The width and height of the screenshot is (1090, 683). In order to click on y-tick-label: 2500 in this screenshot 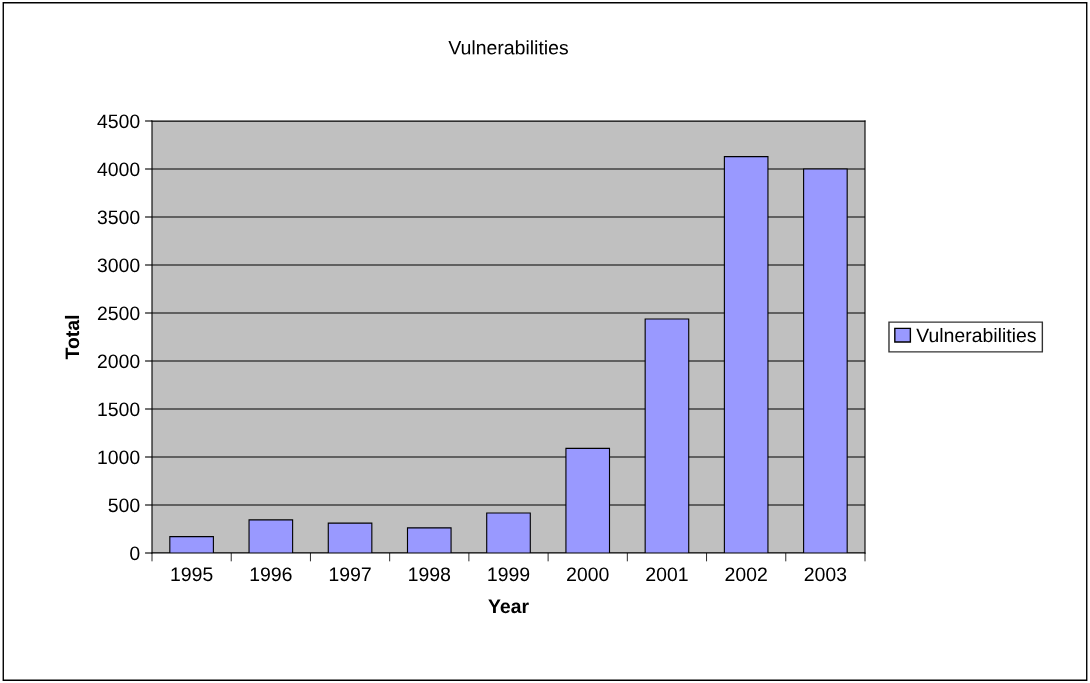, I will do `click(118, 313)`.